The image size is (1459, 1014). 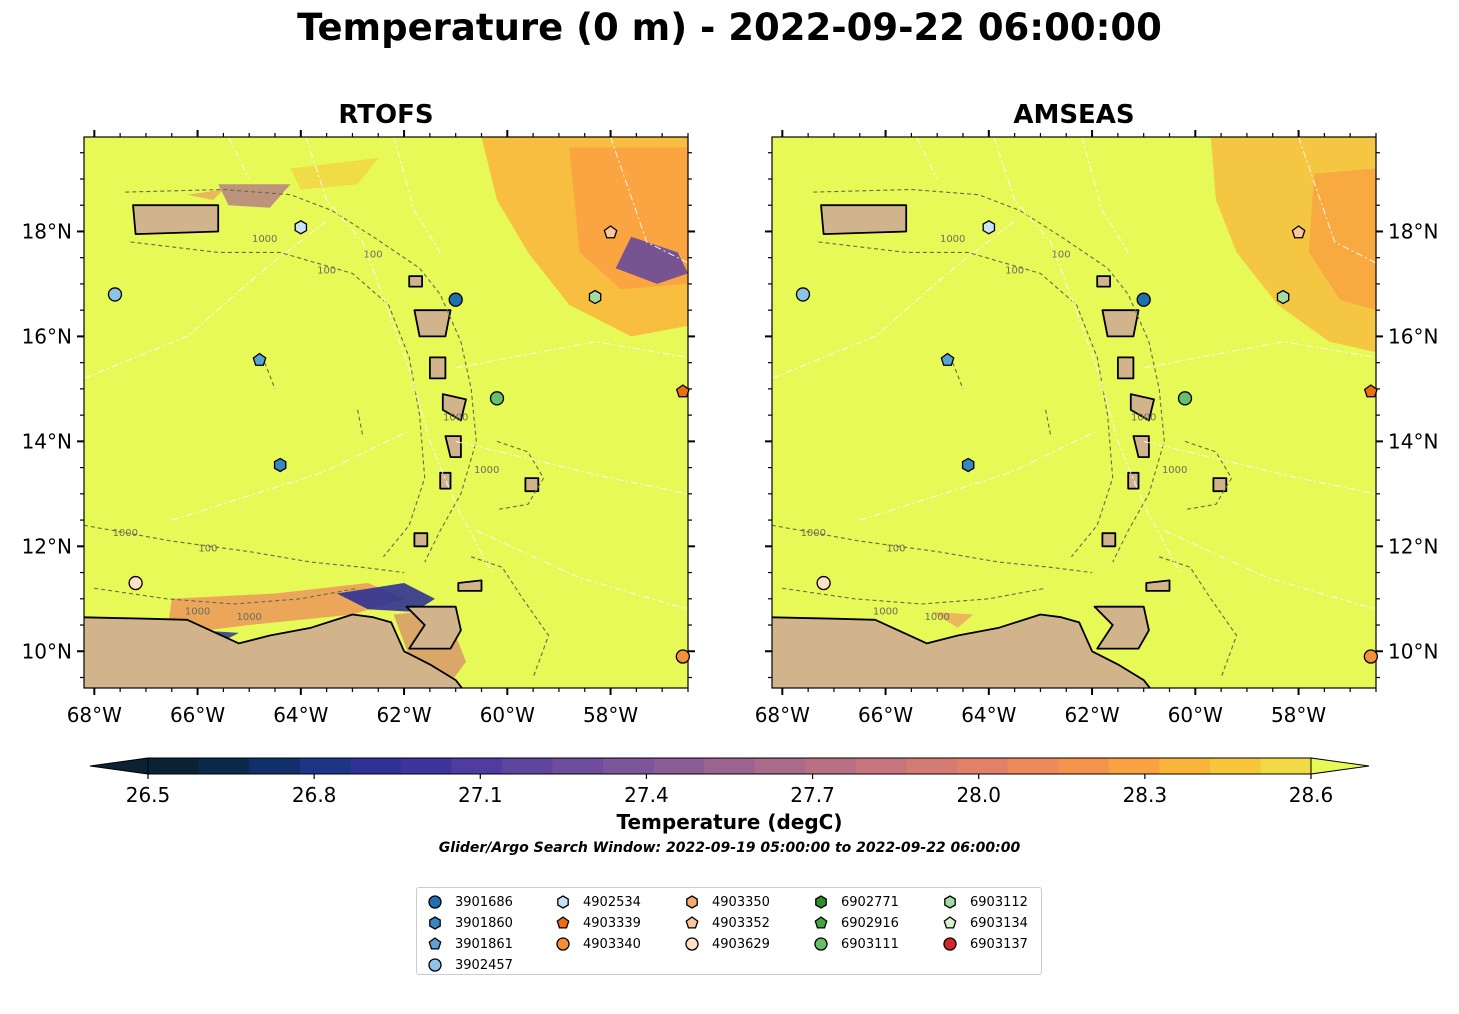 I want to click on legend-item: 6902916, so click(x=856, y=923).